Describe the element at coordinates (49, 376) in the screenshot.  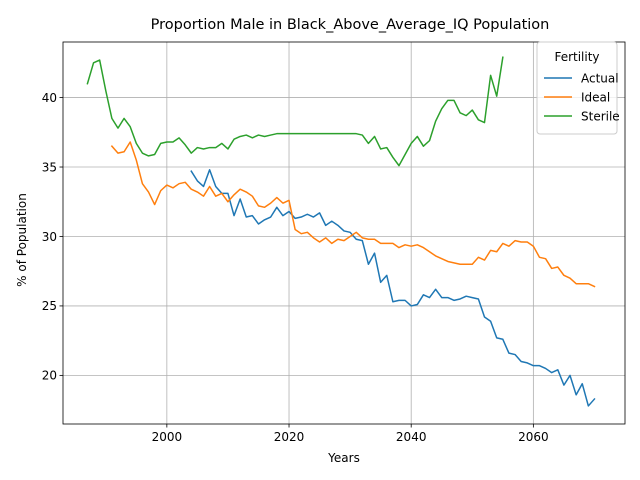
I see `y-tick-label: 20` at that location.